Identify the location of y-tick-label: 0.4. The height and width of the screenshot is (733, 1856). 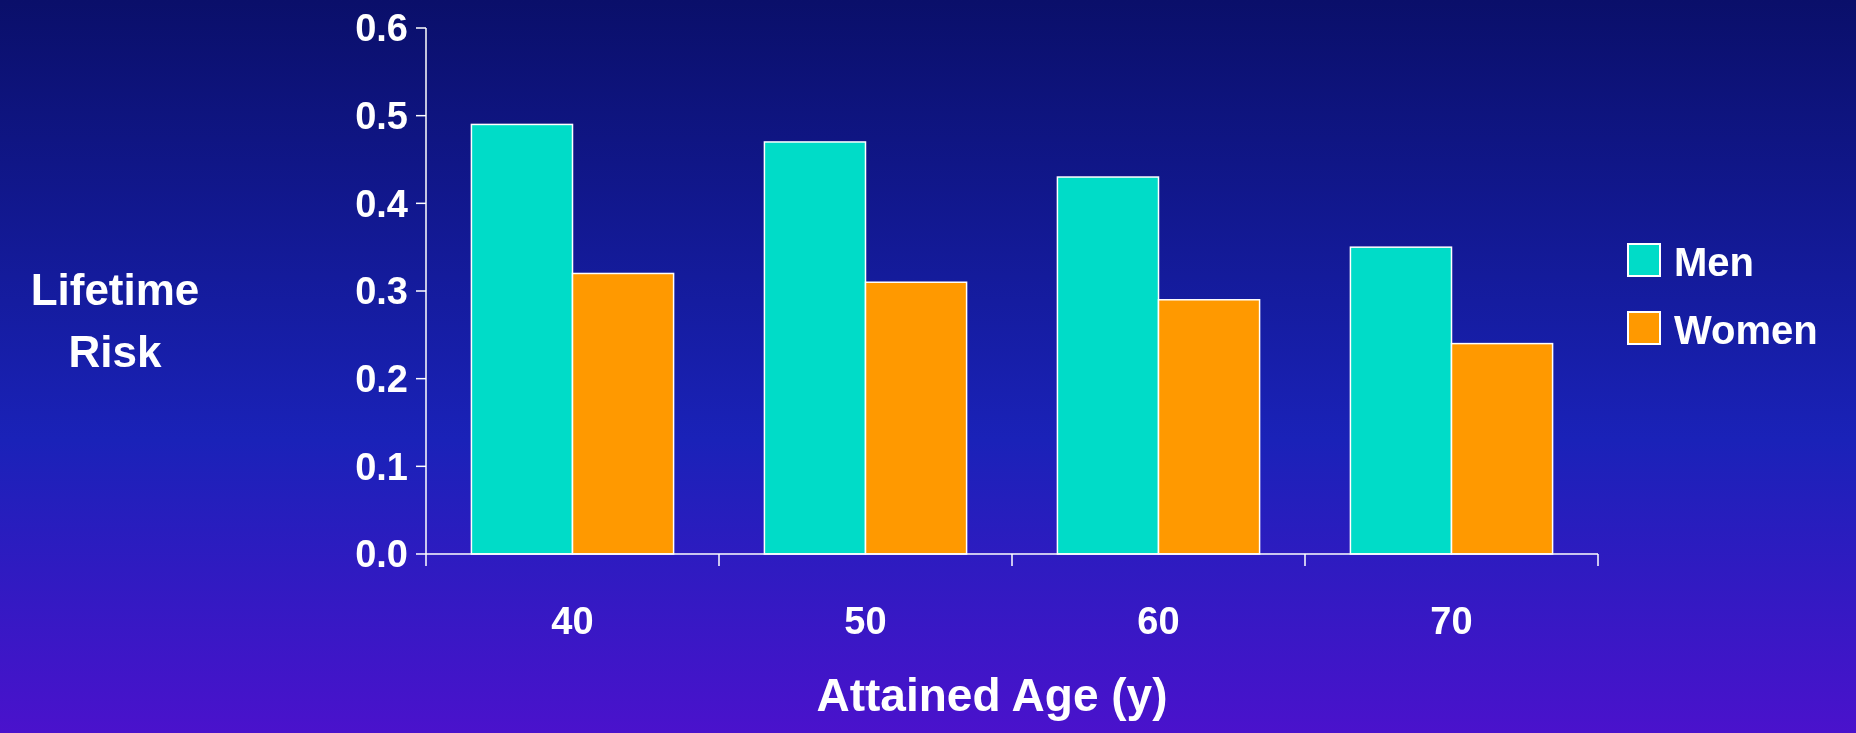
(381, 203).